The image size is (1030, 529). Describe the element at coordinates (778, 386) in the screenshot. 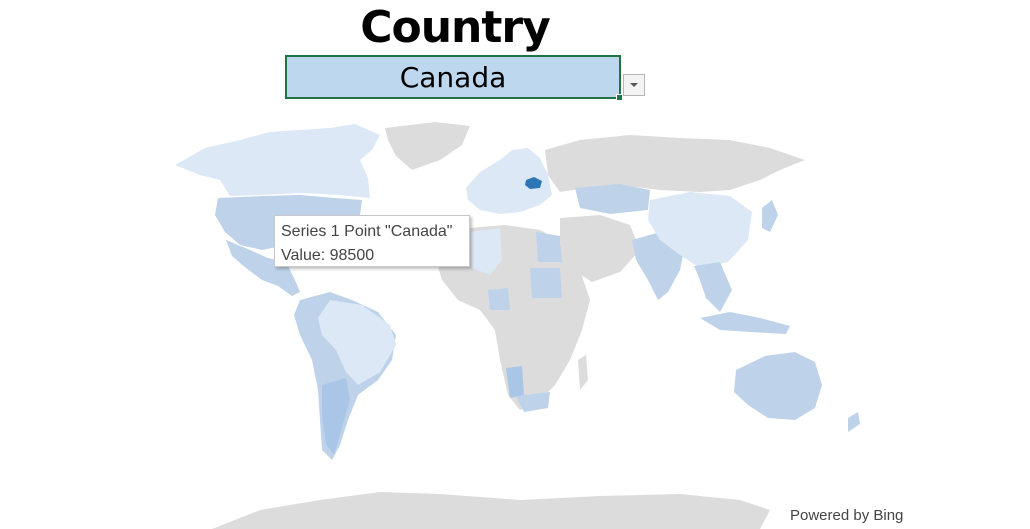

I see `region-australia` at that location.